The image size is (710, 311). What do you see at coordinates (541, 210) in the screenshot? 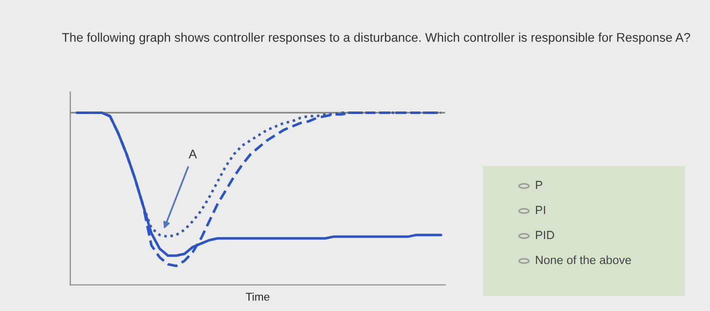
I see `text: PI` at bounding box center [541, 210].